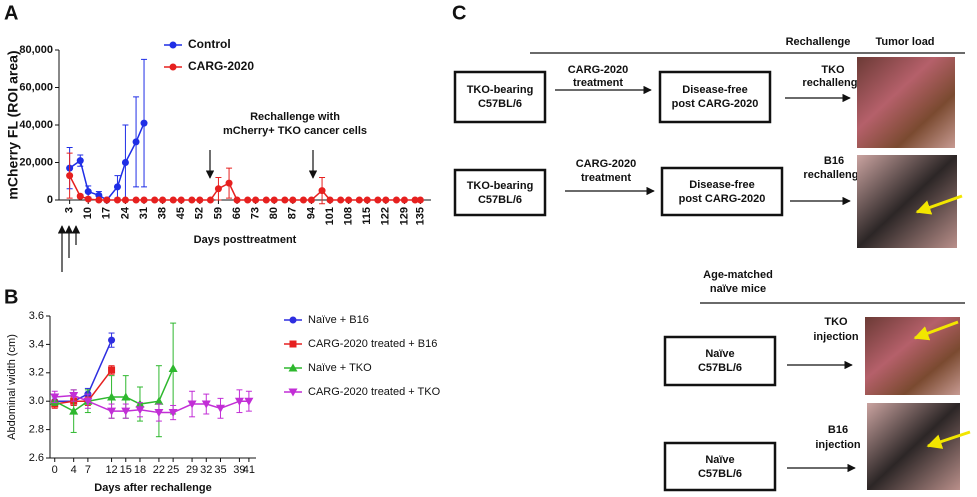  Describe the element at coordinates (36, 344) in the screenshot. I see `y-tick-label: 3.4` at that location.